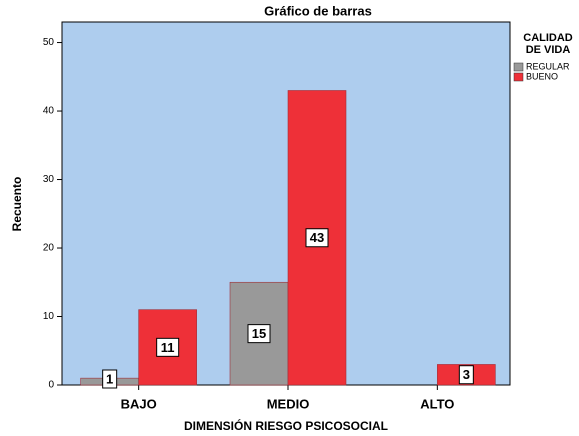  I want to click on legend-title: DE VIDA, so click(548, 50).